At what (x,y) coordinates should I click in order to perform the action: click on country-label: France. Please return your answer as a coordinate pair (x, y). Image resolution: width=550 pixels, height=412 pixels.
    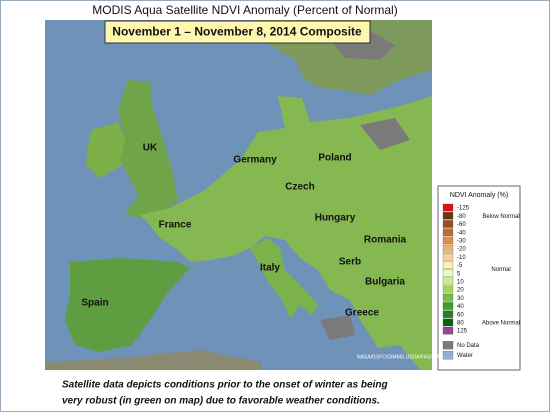
    Looking at the image, I should click on (175, 225).